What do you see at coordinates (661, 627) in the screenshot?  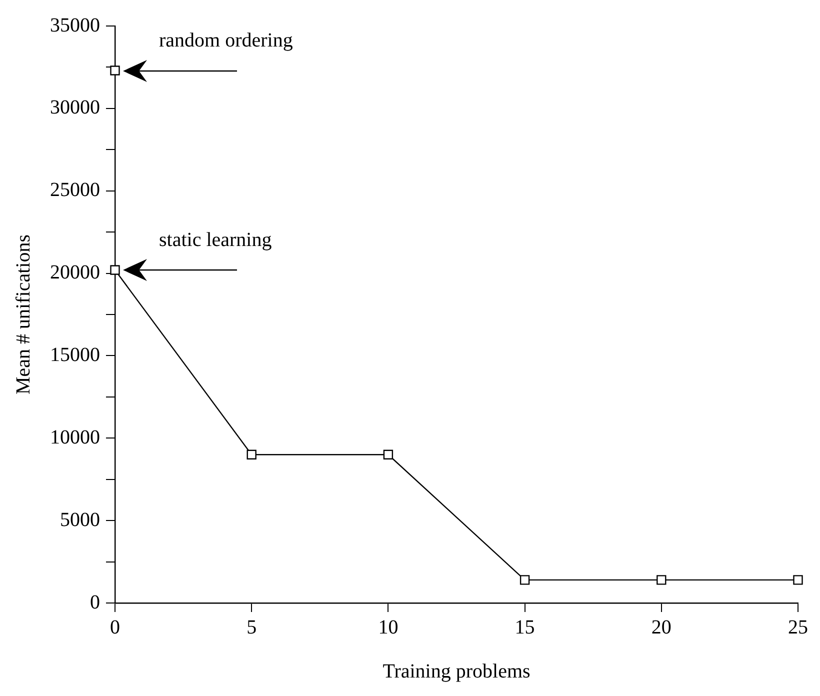 I see `x-tick-label: 20` at bounding box center [661, 627].